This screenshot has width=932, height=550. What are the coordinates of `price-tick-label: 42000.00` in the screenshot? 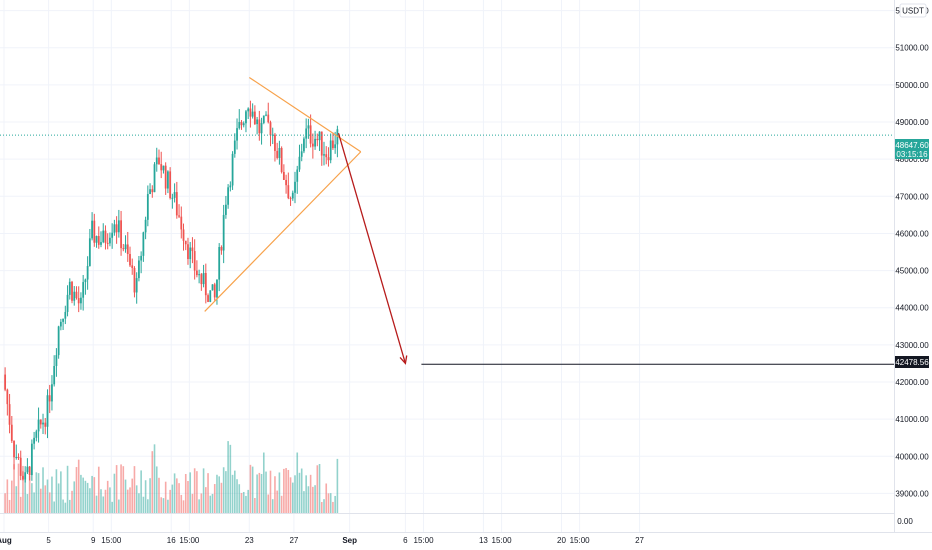 It's located at (912, 382).